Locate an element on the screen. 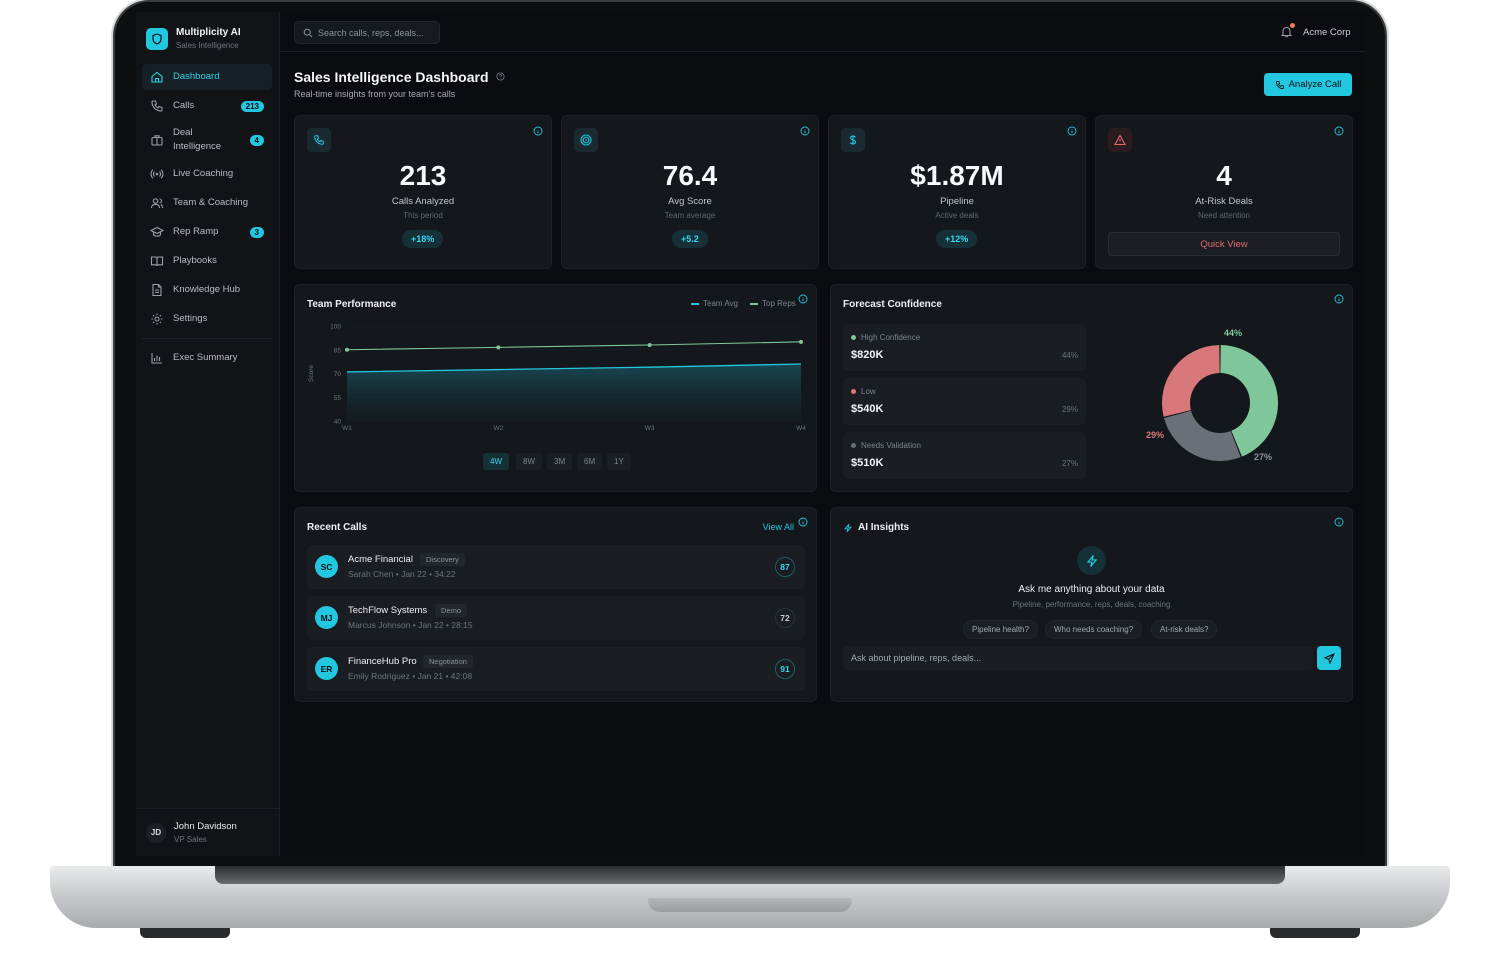 The height and width of the screenshot is (971, 1500). view-all-link: View All is located at coordinates (778, 527).